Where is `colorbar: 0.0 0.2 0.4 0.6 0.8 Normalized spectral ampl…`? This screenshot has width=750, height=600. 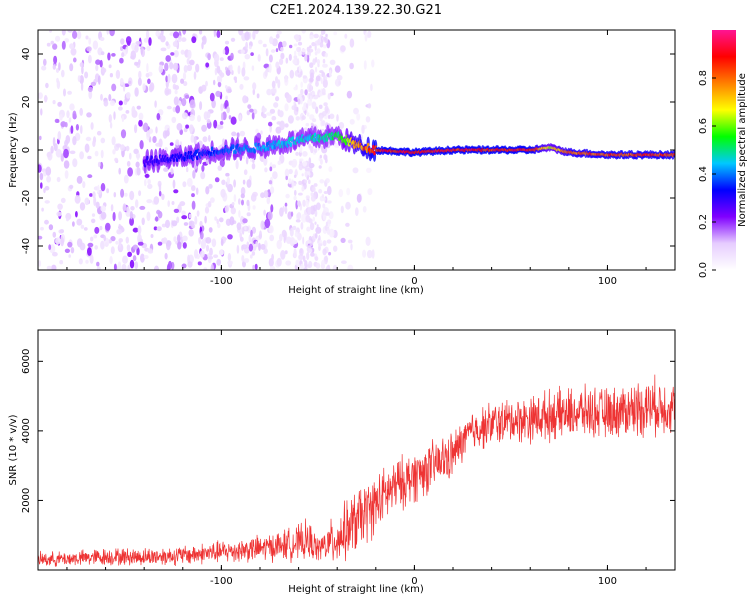
colorbar: 0.0 0.2 0.4 0.6 0.8 Normalized spectral ampl… is located at coordinates (723, 154).